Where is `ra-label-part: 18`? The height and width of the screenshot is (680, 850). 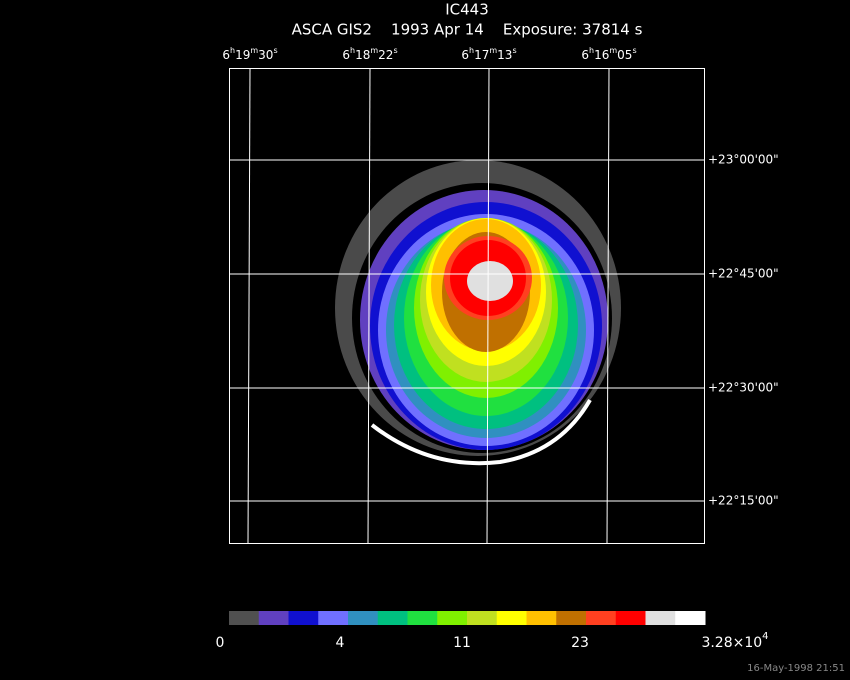
ra-label-part: 18 is located at coordinates (362, 55).